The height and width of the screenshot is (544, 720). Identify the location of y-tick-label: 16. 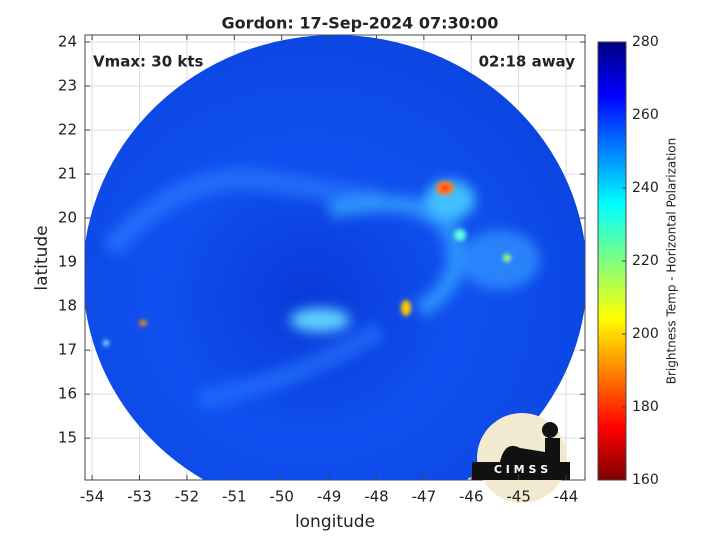
(67, 394).